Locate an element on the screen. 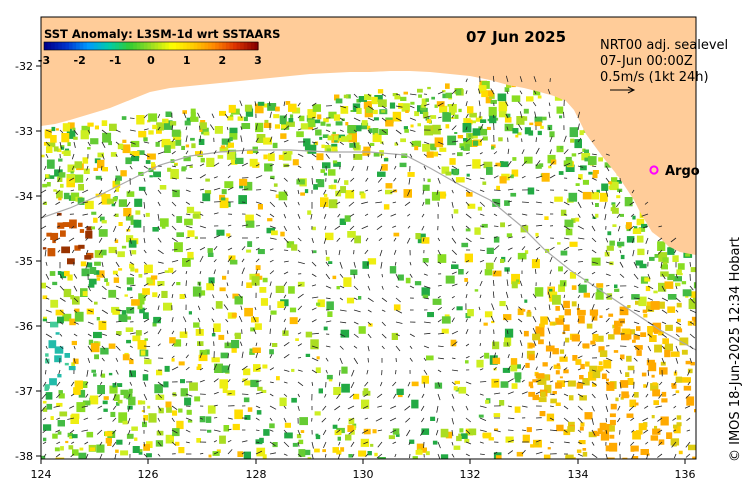  legend-tick-label: 3 is located at coordinates (258, 60).